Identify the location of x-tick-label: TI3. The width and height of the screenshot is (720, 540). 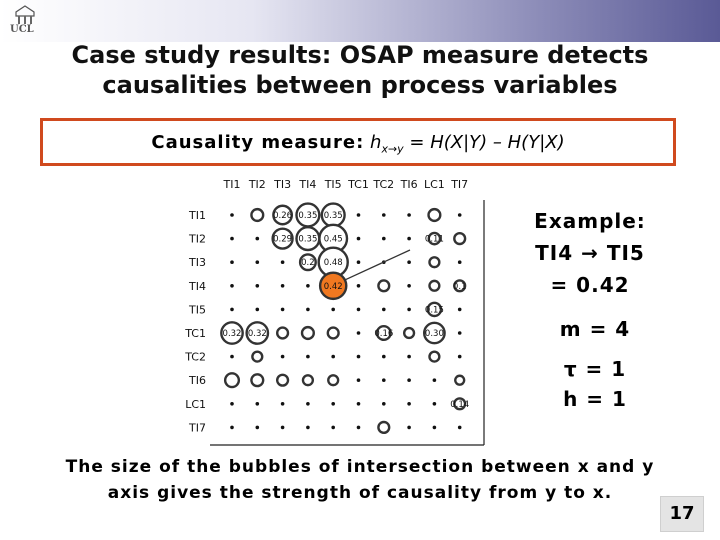
(282, 184).